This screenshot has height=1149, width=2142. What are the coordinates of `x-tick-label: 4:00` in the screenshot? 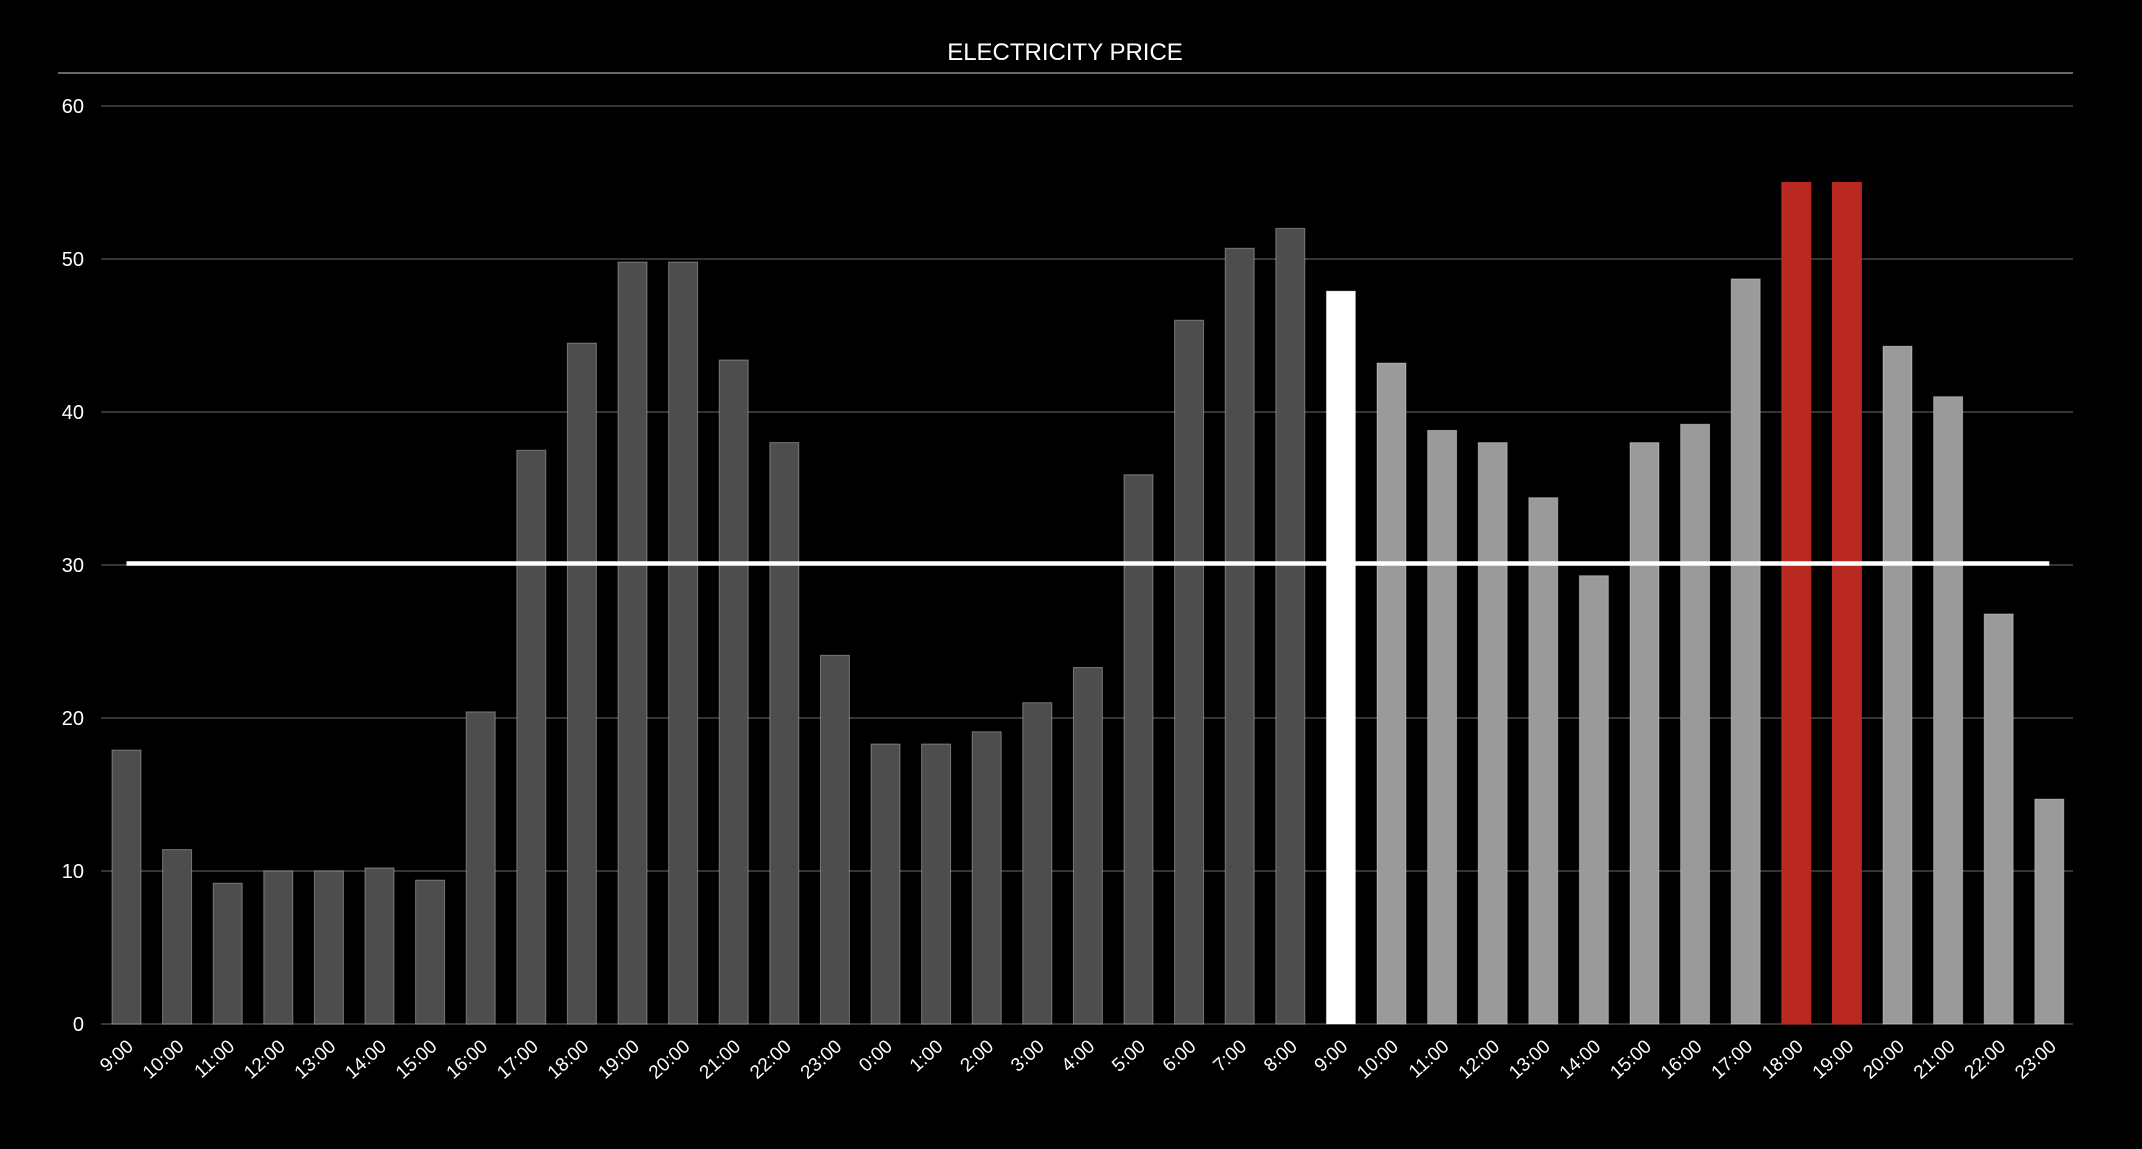 It's located at (1079, 1056).